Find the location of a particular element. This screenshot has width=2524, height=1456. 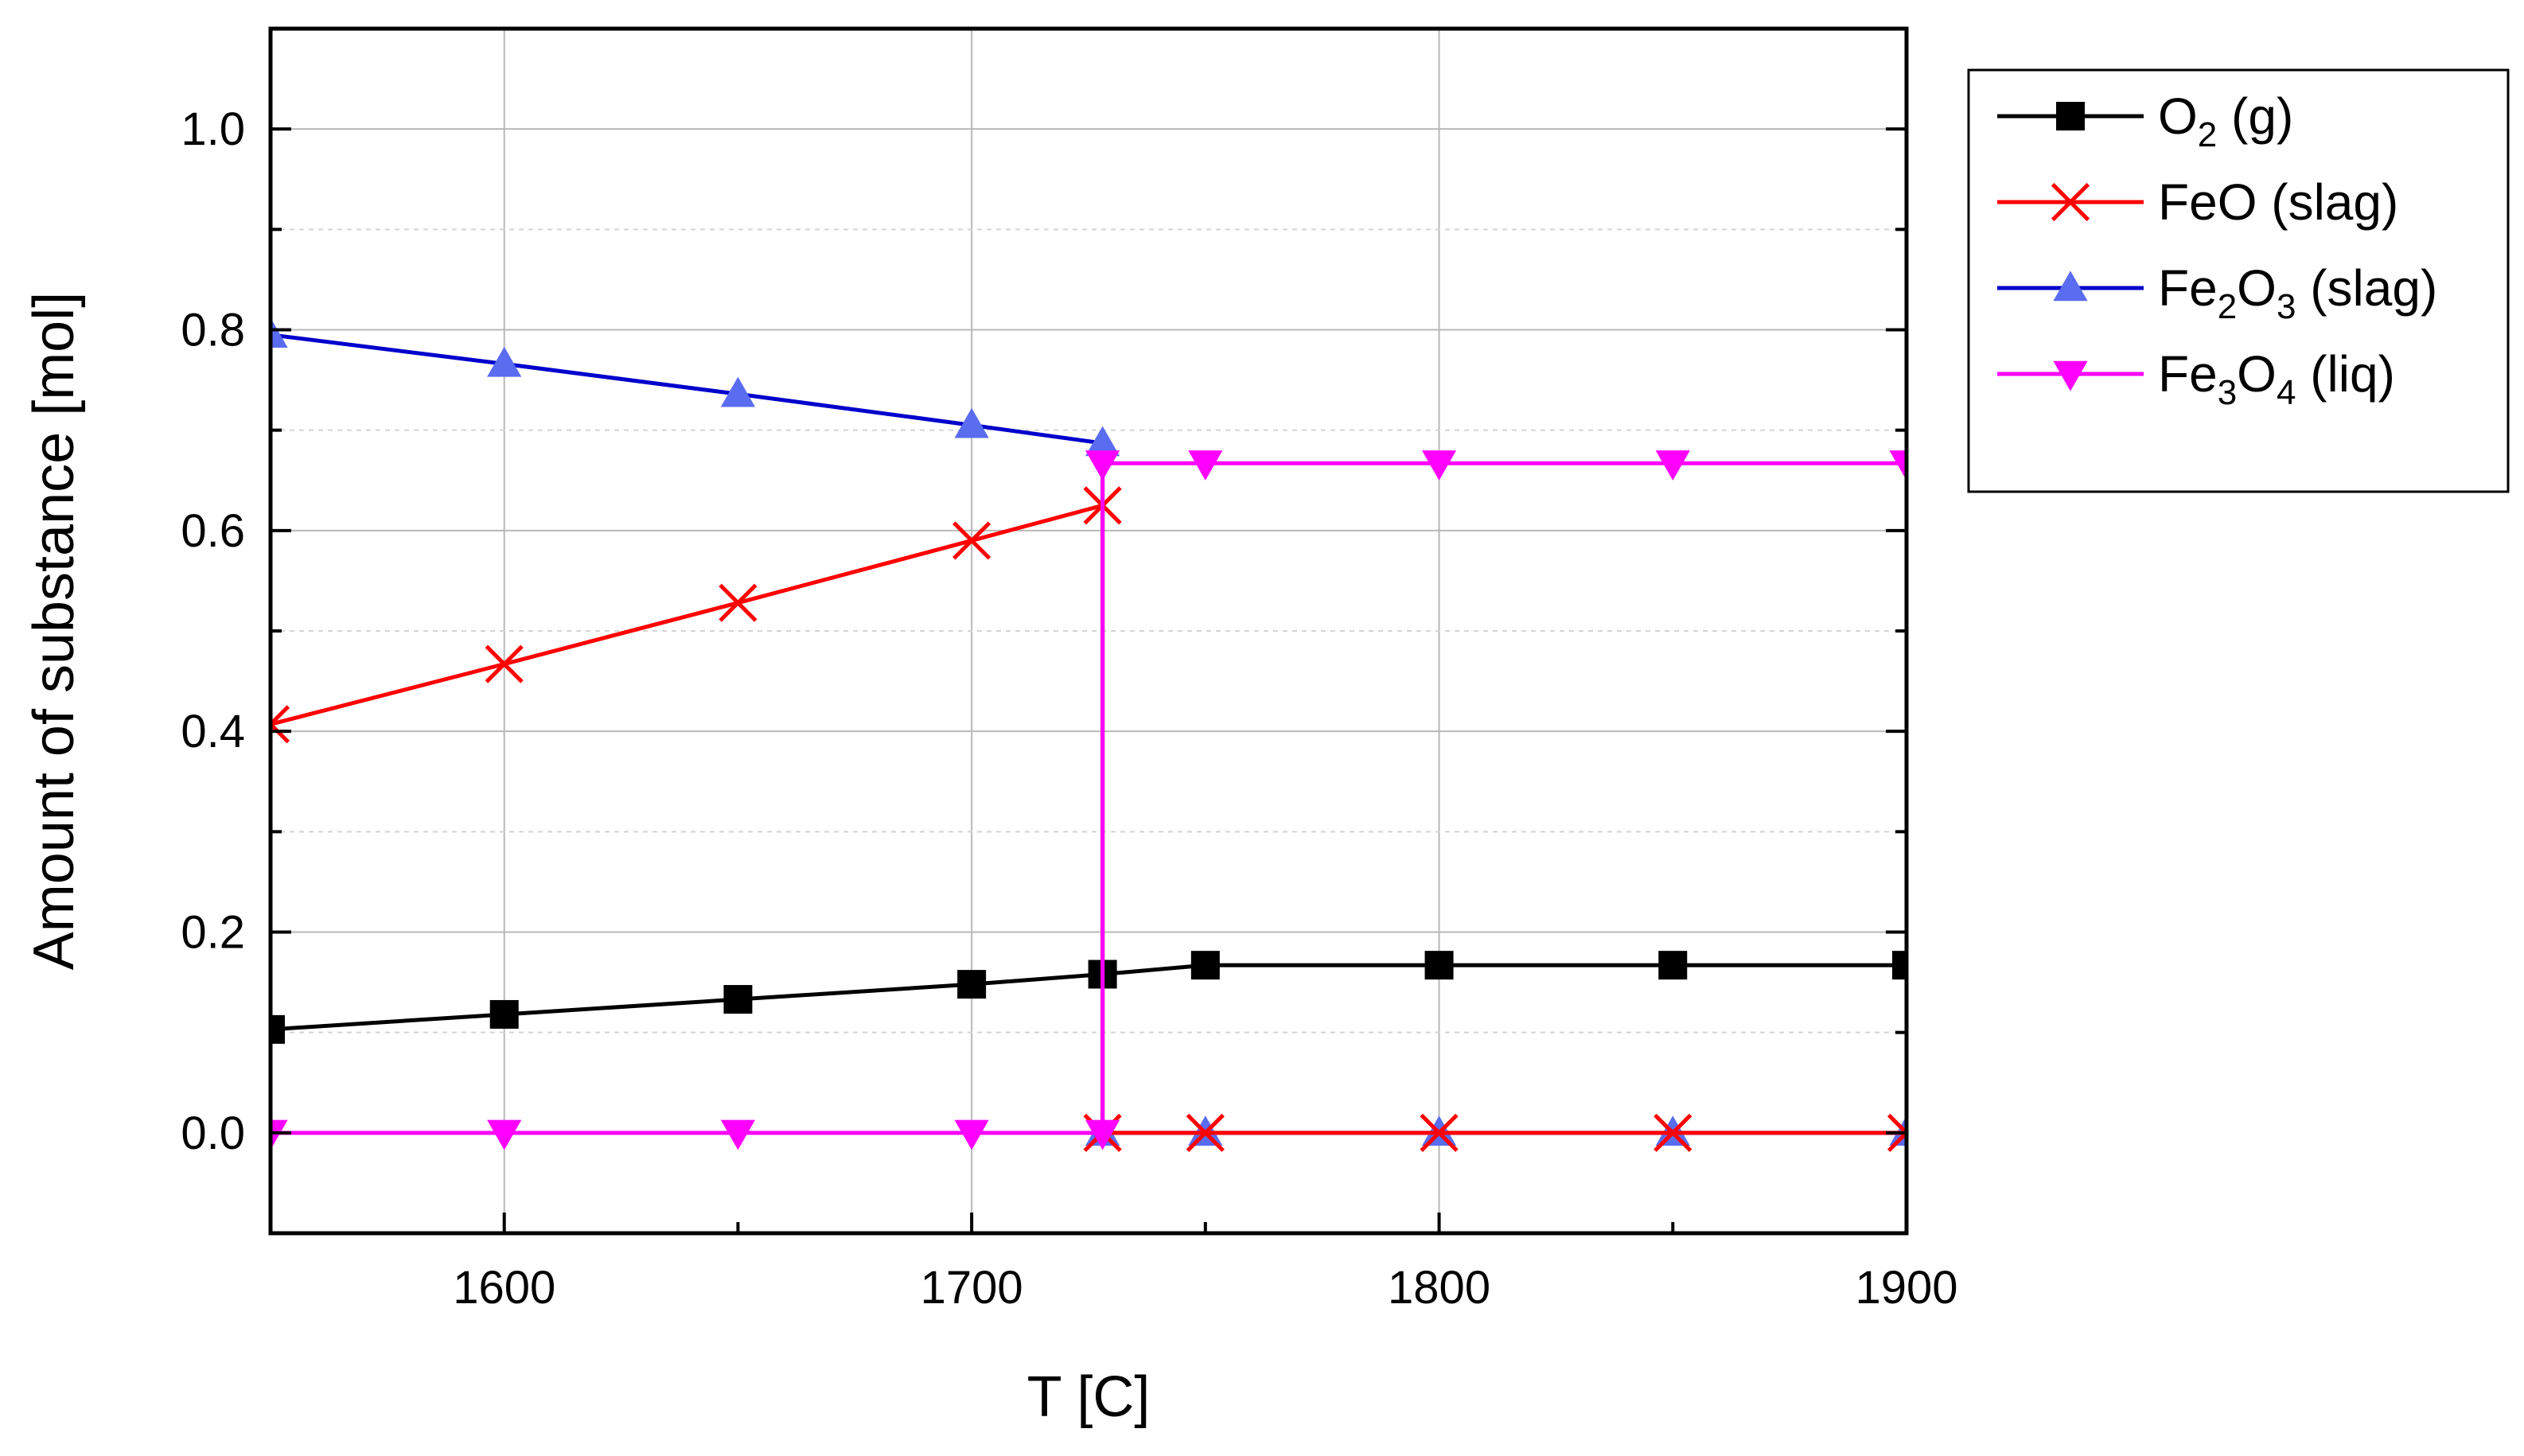

legend-item: O2 (g) is located at coordinates (2145, 121).